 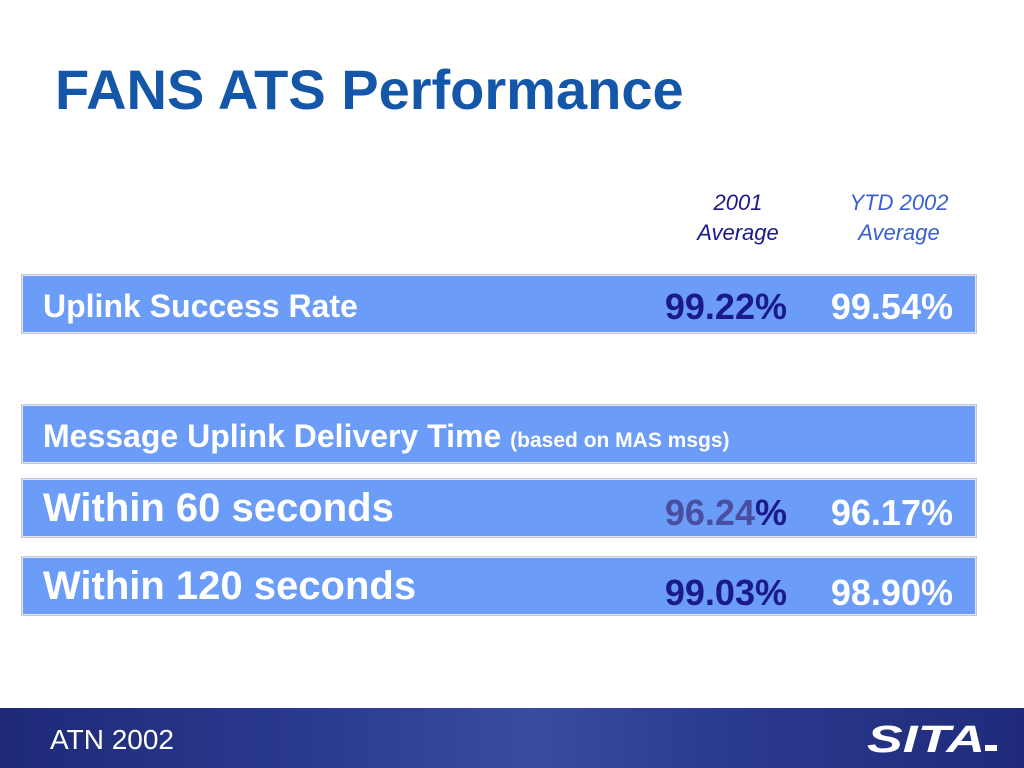 What do you see at coordinates (891, 306) in the screenshot?
I see `uplink-success-rate-2002-value: 99.54%` at bounding box center [891, 306].